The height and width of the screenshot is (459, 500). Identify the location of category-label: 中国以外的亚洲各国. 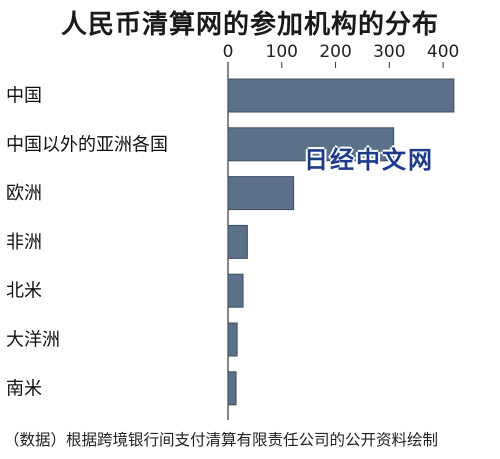
(87, 144).